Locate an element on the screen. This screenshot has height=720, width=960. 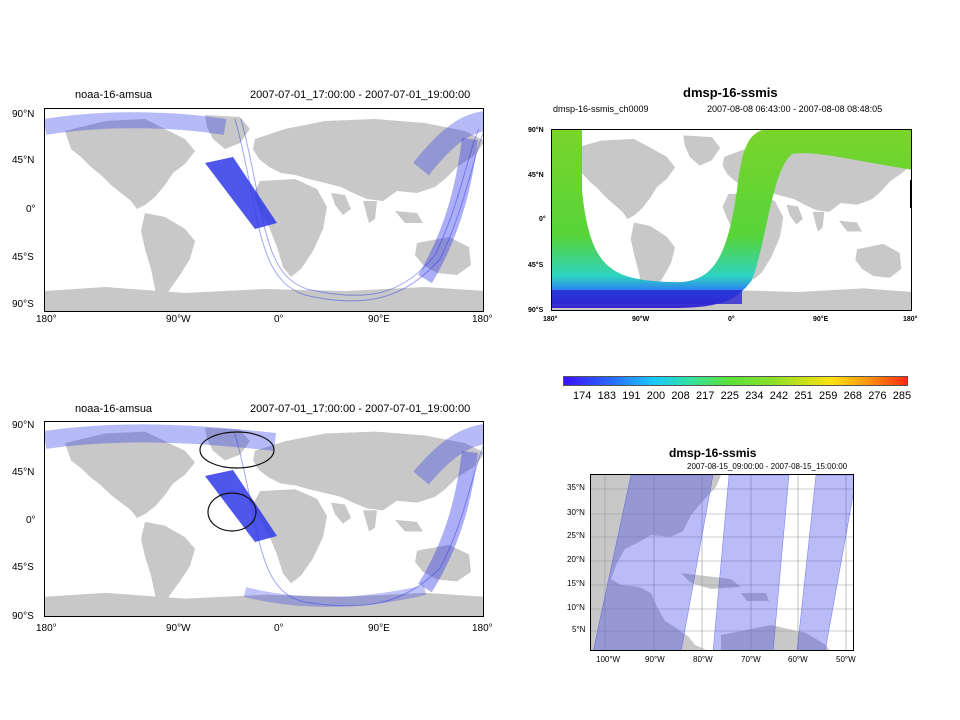
colorbar-label: 174 is located at coordinates (582, 396).